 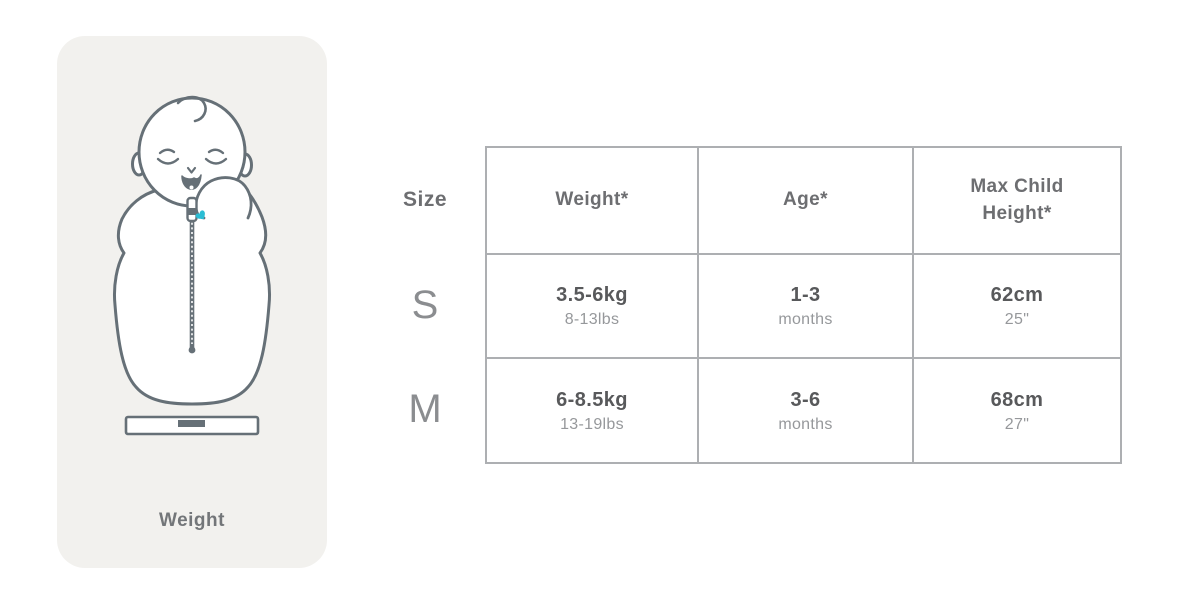 What do you see at coordinates (167, 151) in the screenshot?
I see `baby-left-brow` at bounding box center [167, 151].